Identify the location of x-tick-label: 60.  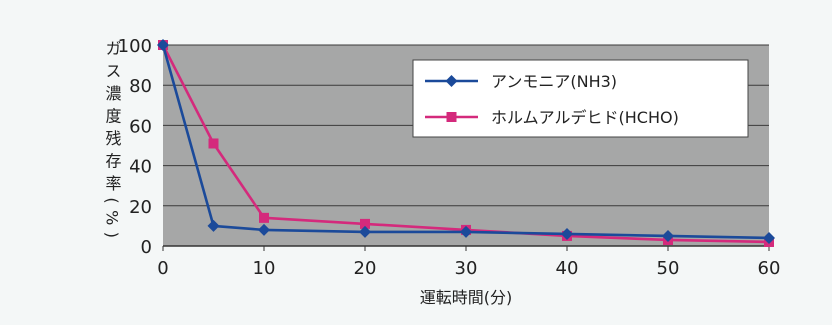
(769, 268).